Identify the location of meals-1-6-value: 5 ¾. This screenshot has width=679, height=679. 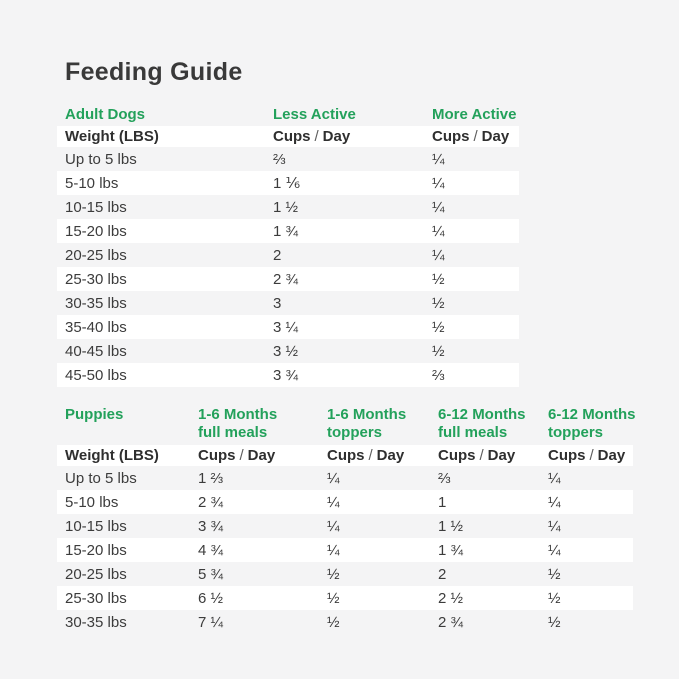
(211, 574).